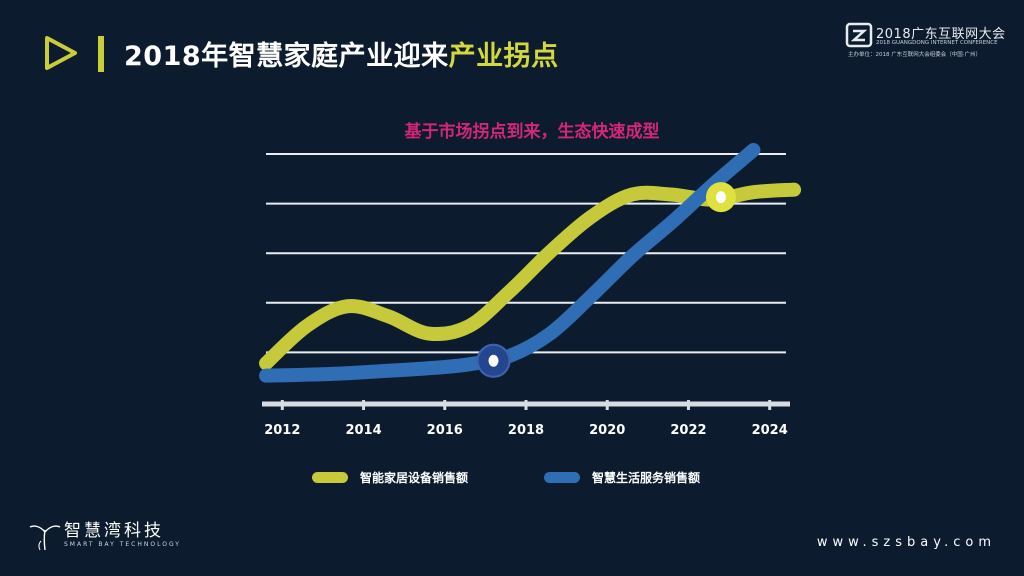  I want to click on x-tick-label: 2020, so click(607, 430).